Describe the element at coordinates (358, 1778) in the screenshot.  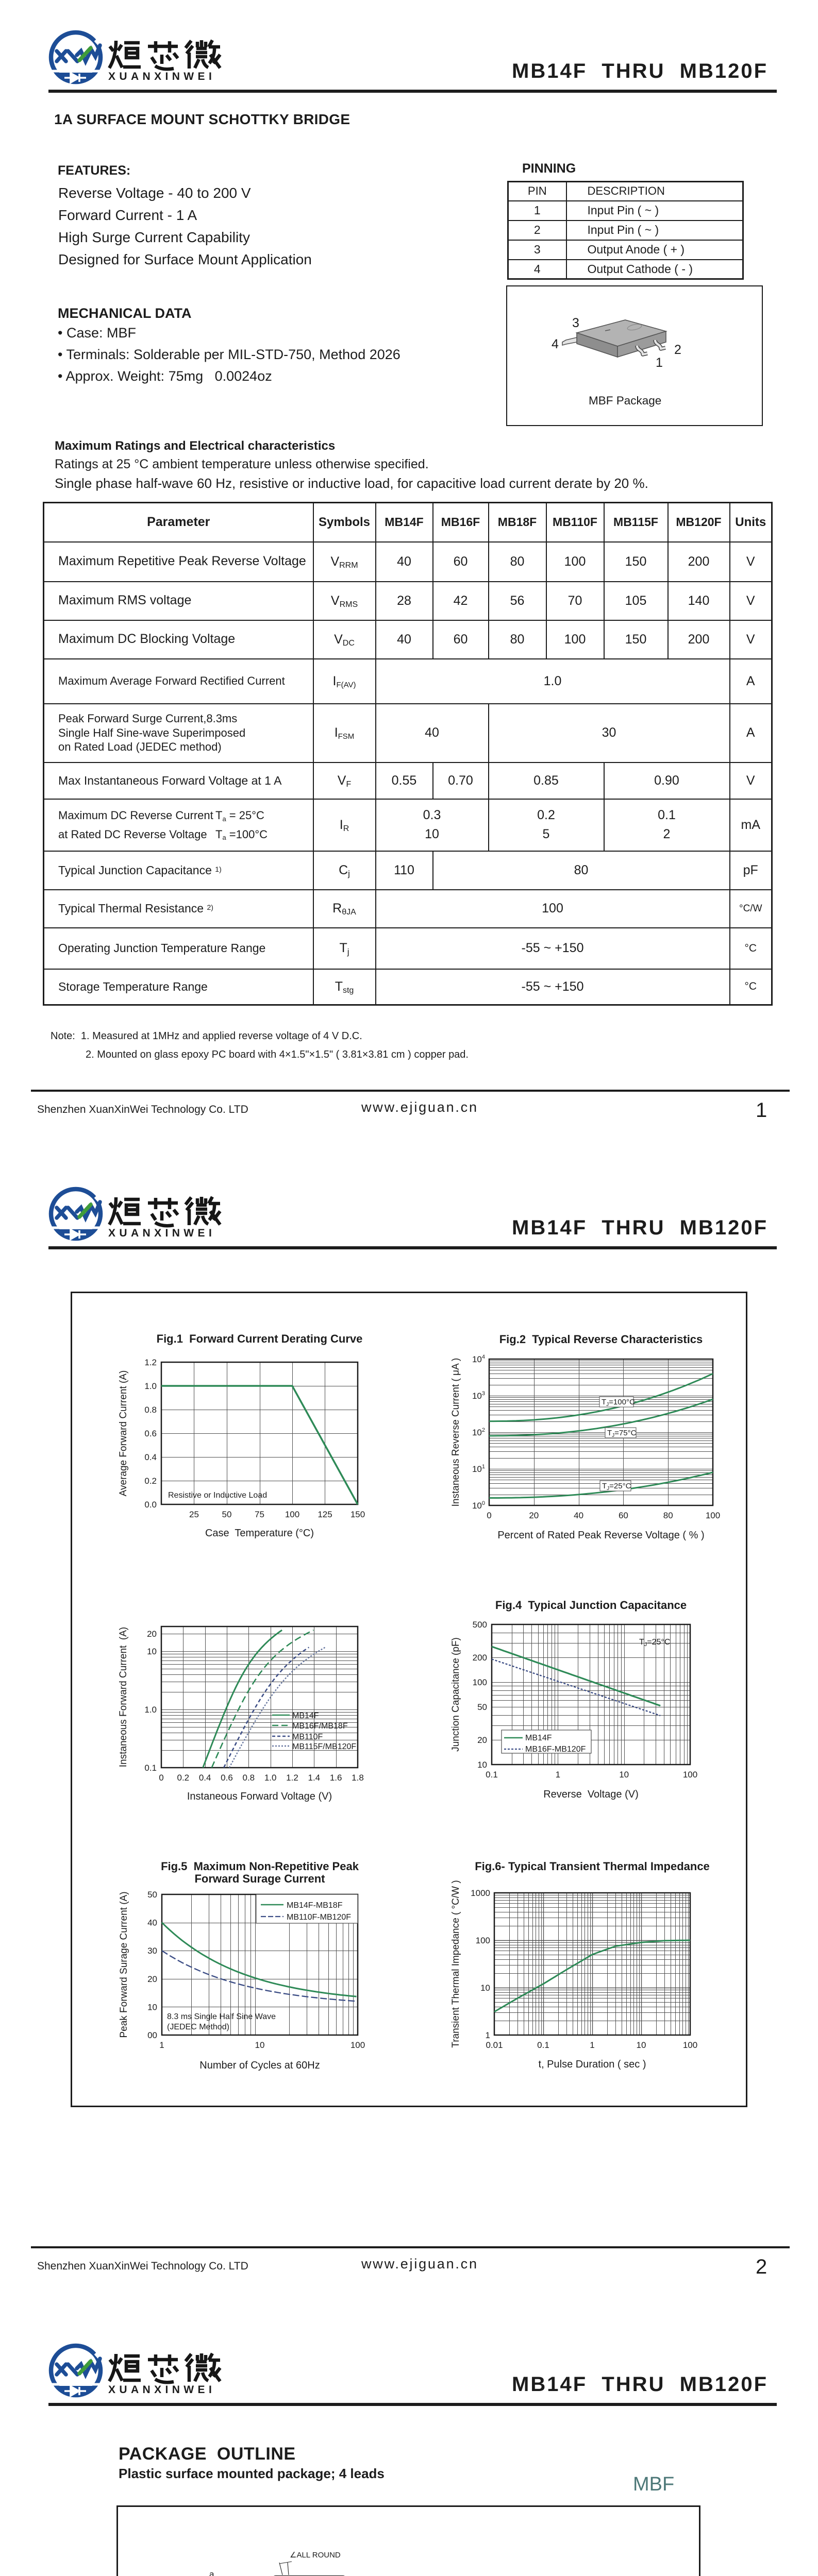
I see `svg-text: 1.8` at that location.